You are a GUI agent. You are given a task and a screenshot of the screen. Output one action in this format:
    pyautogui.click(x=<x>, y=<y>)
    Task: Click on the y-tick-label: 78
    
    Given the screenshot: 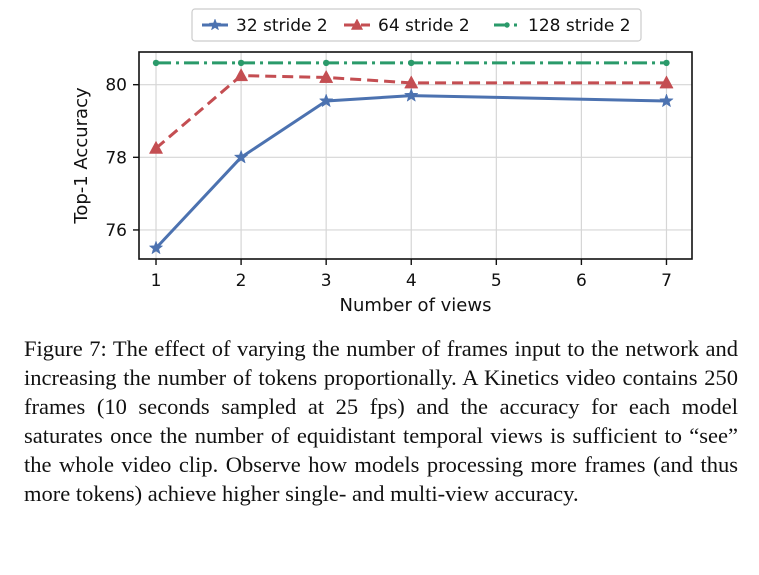 What is the action you would take?
    pyautogui.click(x=116, y=158)
    